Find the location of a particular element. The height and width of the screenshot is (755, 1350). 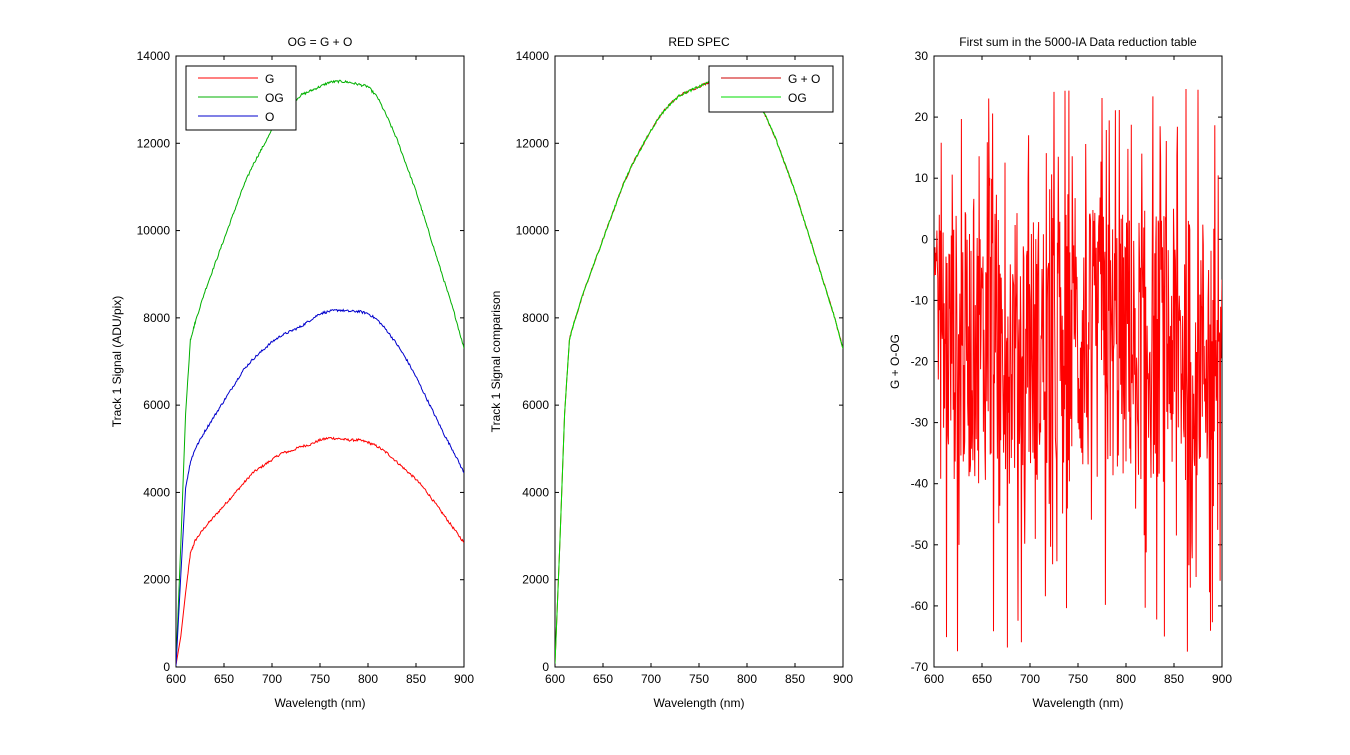

legend-label: G + O is located at coordinates (804, 79).